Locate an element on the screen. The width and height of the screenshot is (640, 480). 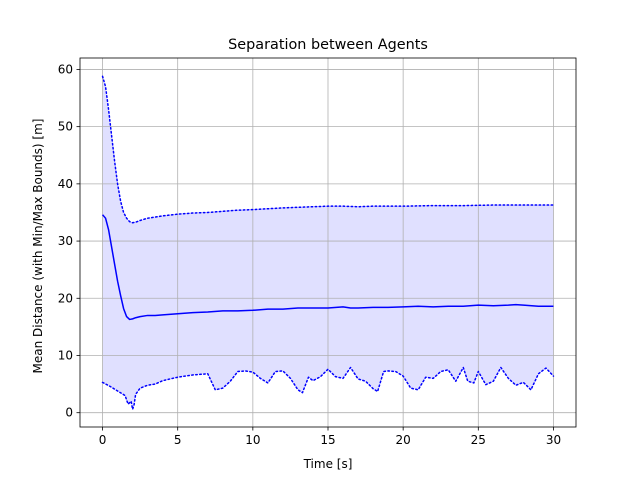
y-tick-label: 60 is located at coordinates (65, 69).